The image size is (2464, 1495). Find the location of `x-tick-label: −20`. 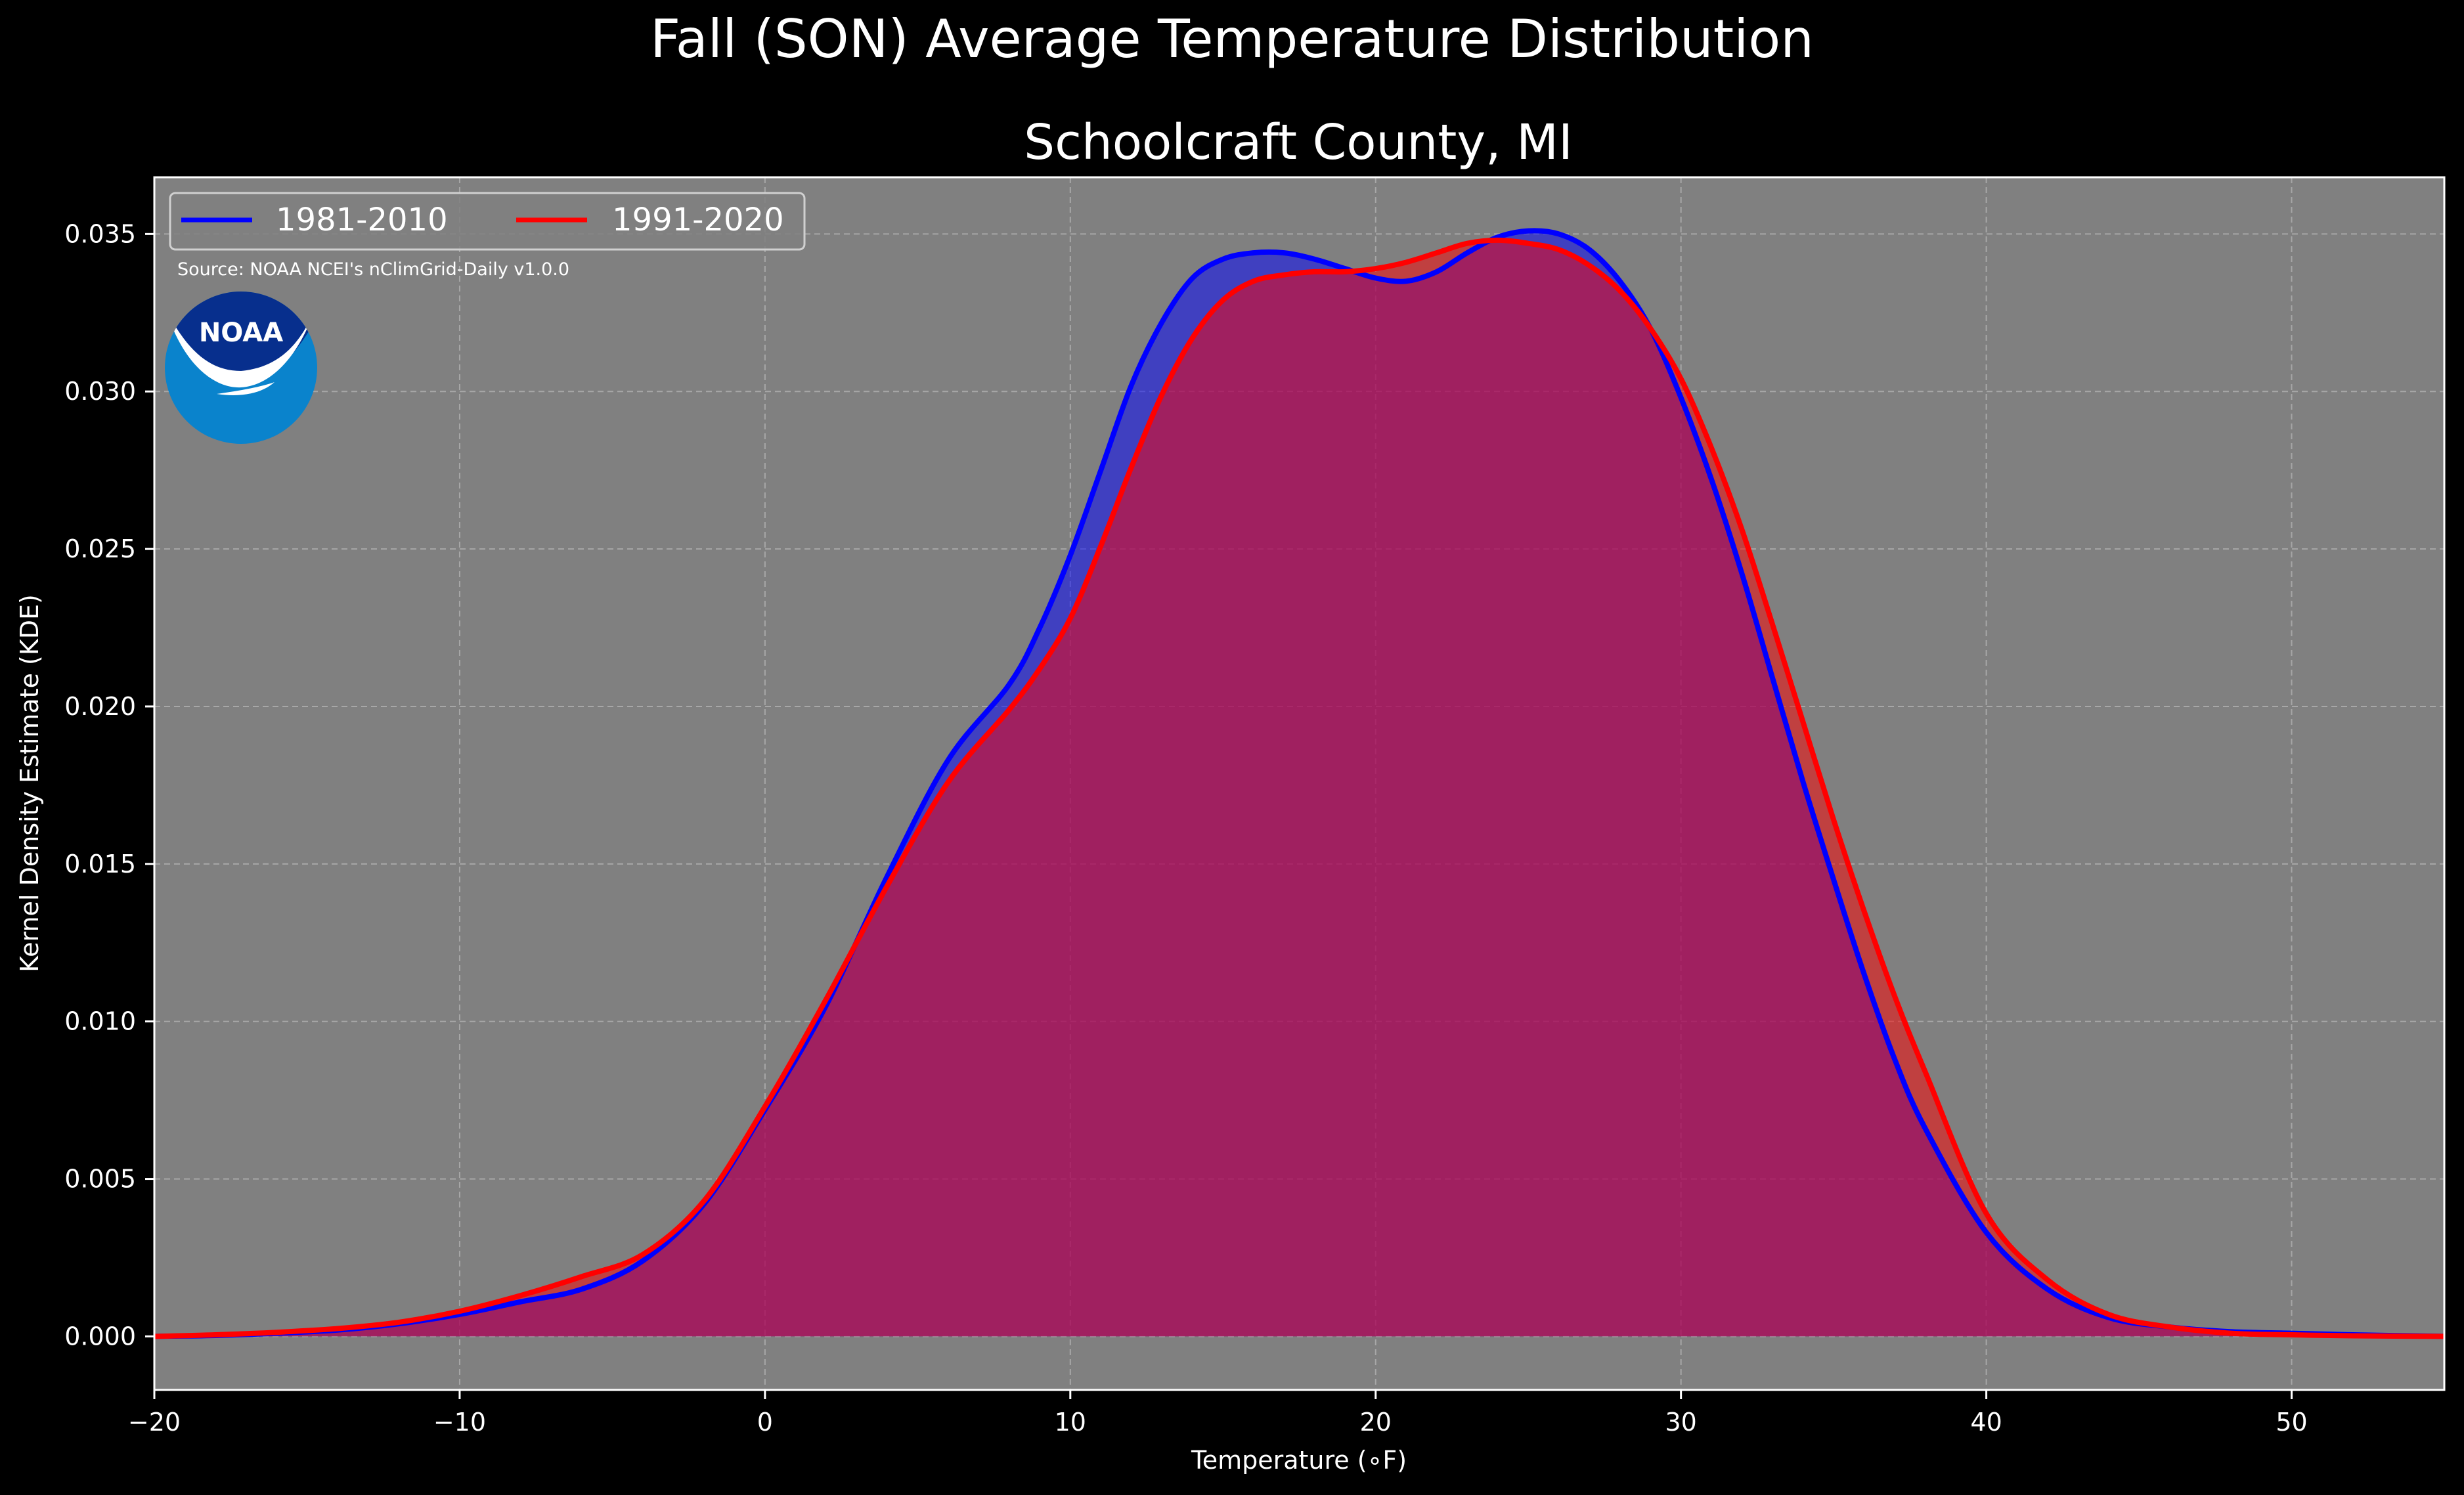

x-tick-label: −20 is located at coordinates (154, 1422).